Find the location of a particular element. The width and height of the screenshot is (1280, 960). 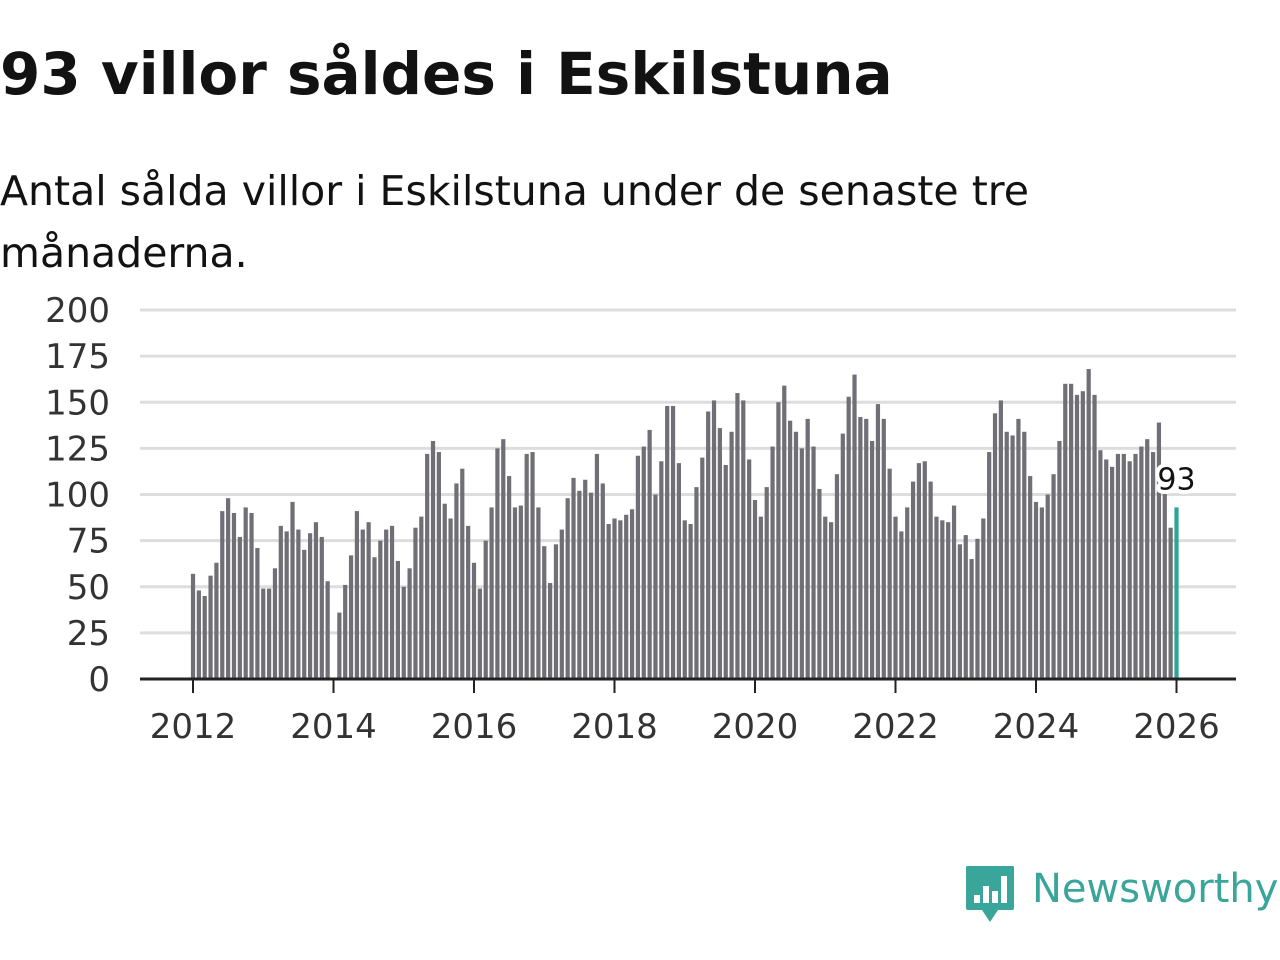

x-tick-label: 2020 is located at coordinates (755, 727).